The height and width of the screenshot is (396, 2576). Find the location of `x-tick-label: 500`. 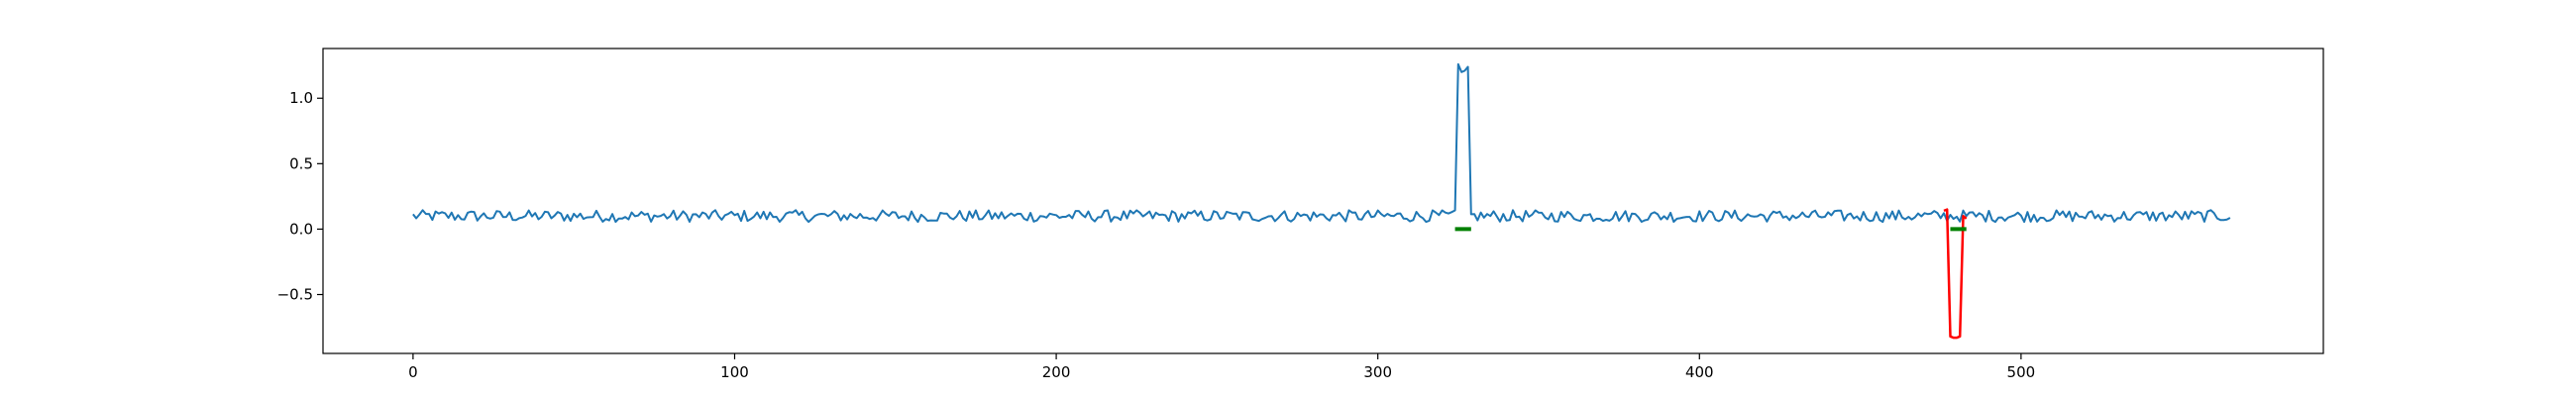

x-tick-label: 500 is located at coordinates (2022, 372).